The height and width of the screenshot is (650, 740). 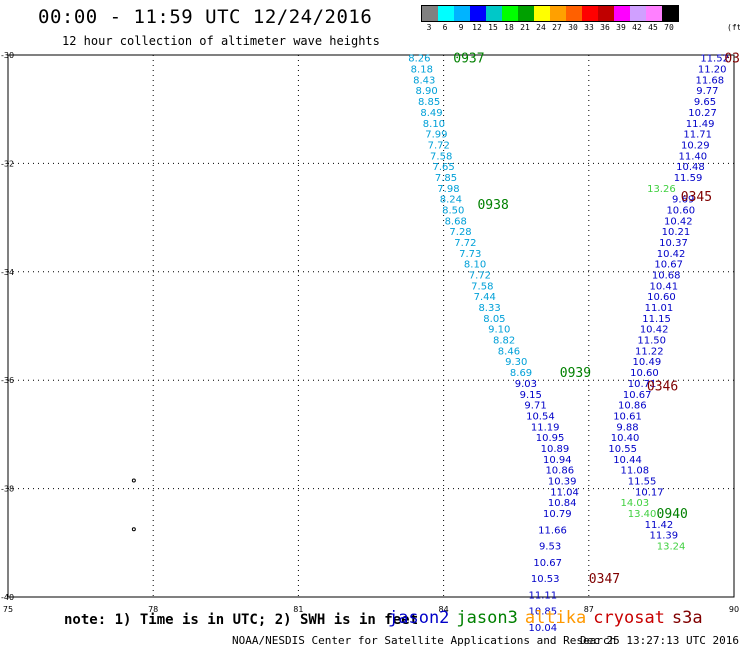 I want to click on swh-value: 7.28, so click(x=460, y=232).